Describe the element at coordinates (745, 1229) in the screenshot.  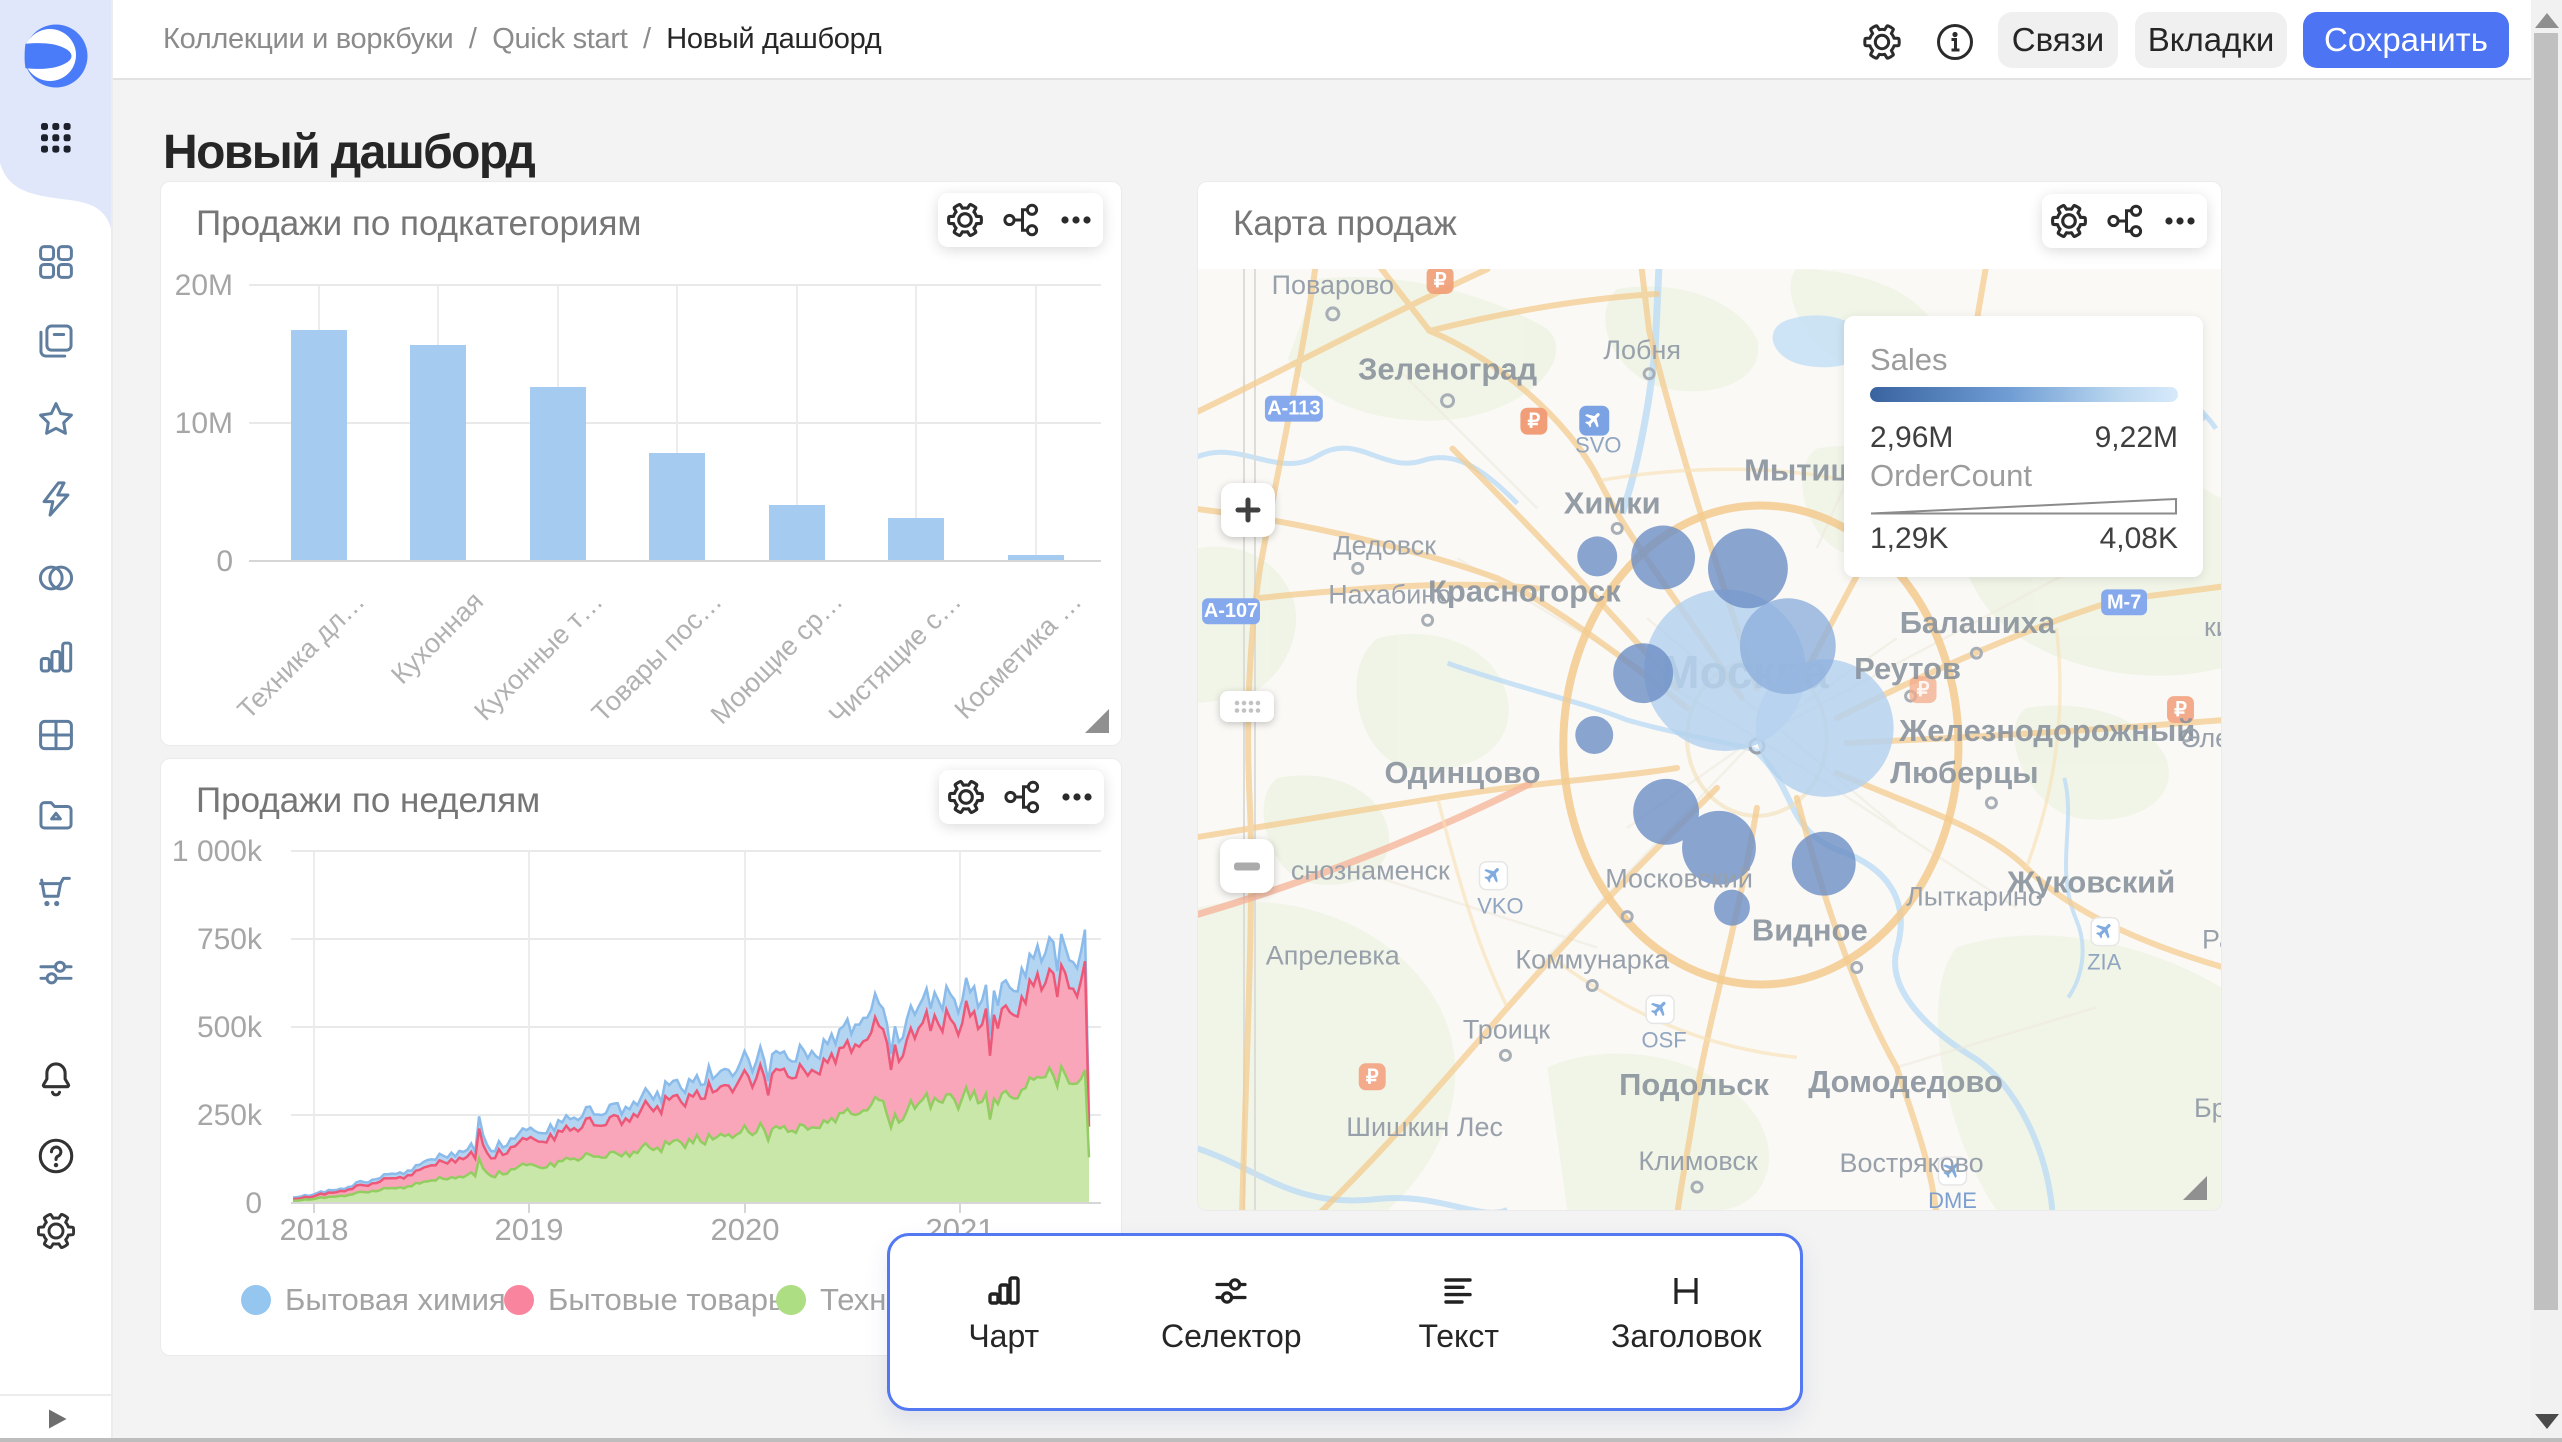
I see `svg-text: 2020` at that location.